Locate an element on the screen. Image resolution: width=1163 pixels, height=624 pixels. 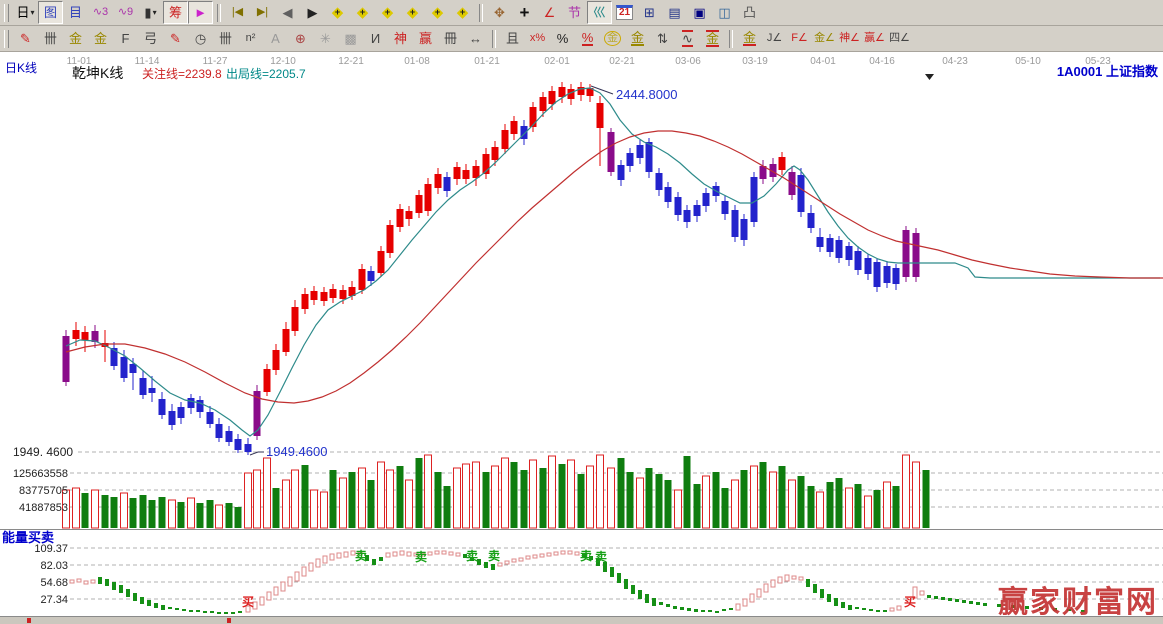
info-panel-icon: 目 is located at coordinates (75, 12).